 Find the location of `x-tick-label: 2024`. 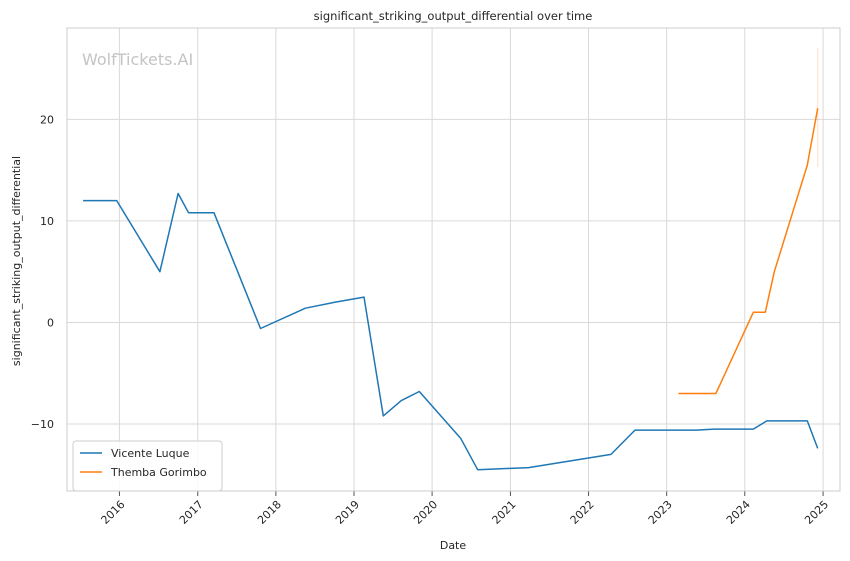

x-tick-label: 2024 is located at coordinates (738, 512).